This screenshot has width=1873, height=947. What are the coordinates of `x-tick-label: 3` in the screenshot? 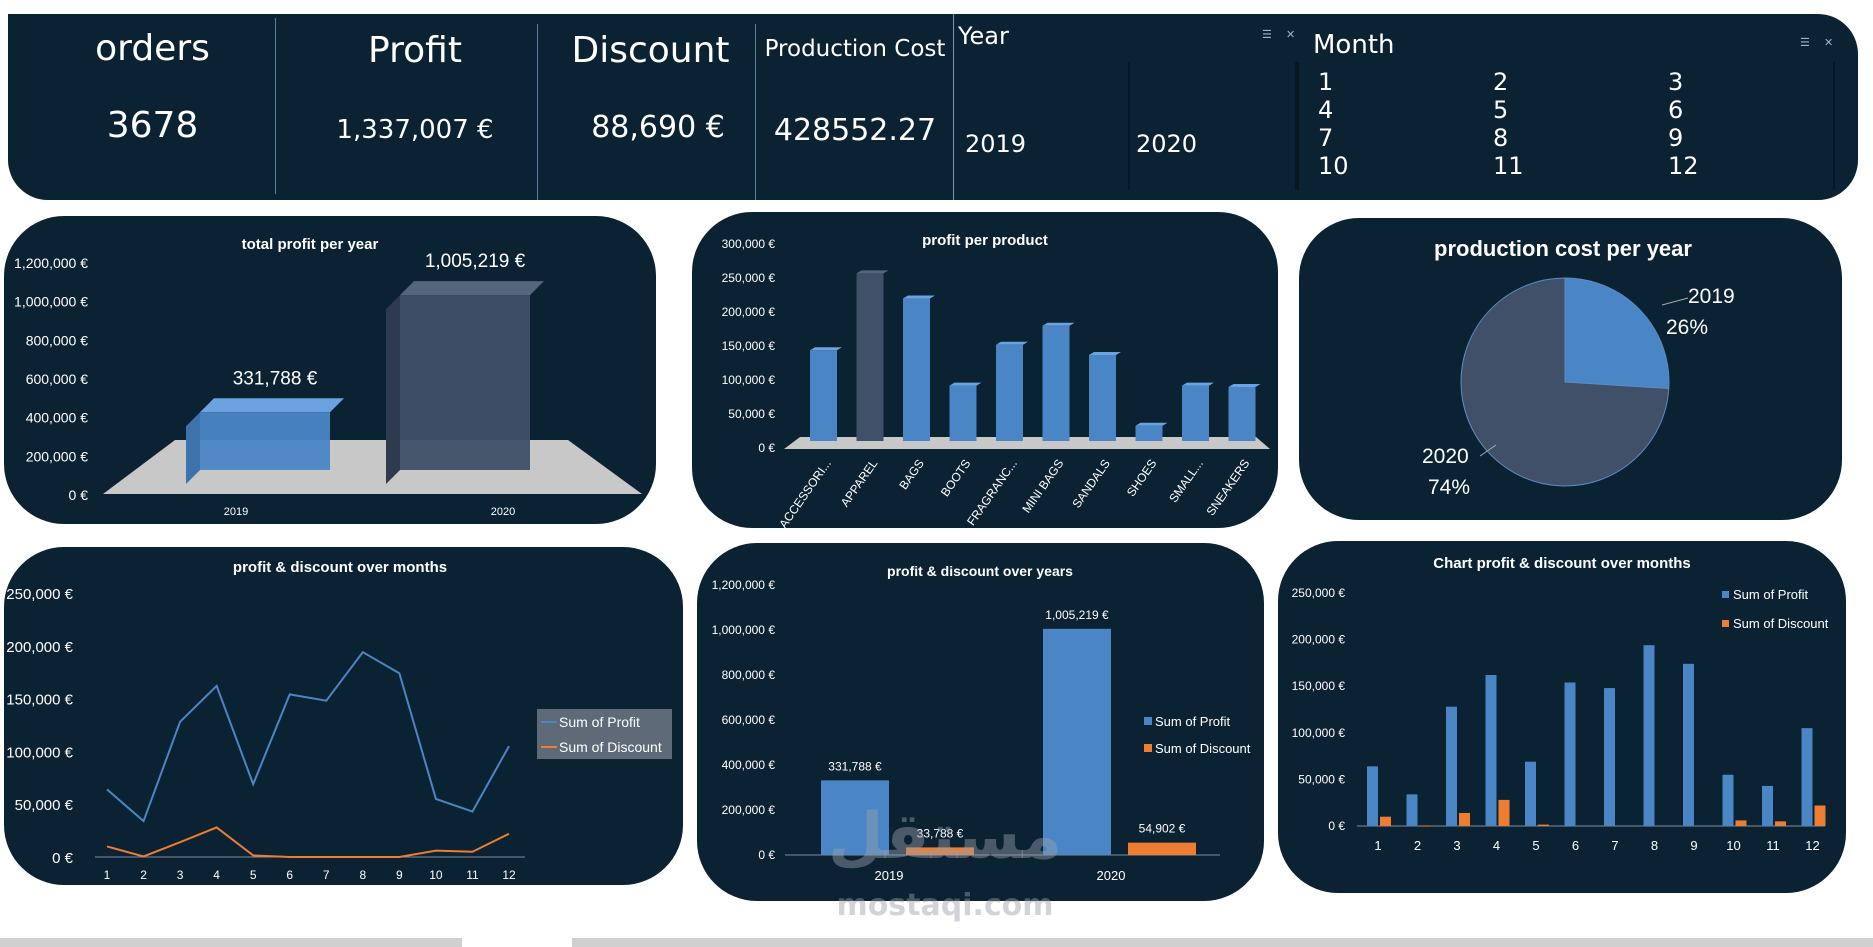 It's located at (1456, 845).